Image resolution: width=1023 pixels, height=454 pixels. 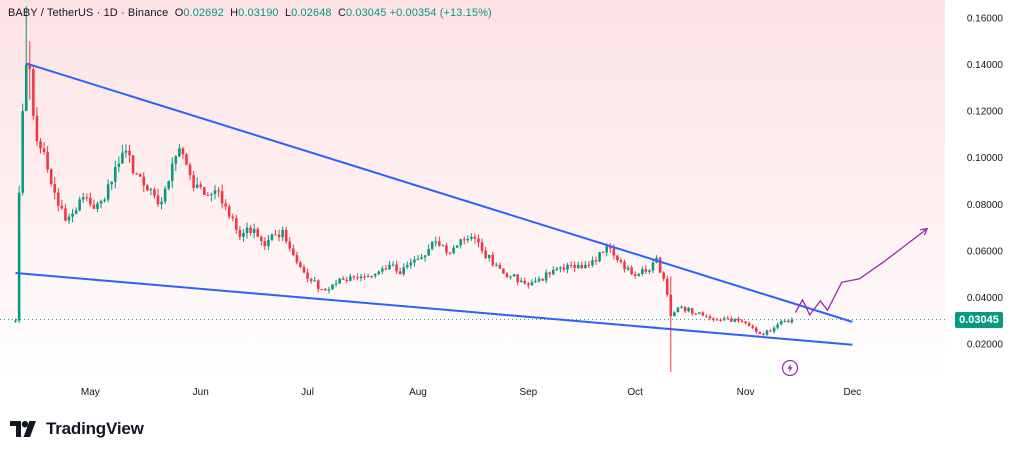 I want to click on x-tick-label: Sep, so click(x=528, y=392).